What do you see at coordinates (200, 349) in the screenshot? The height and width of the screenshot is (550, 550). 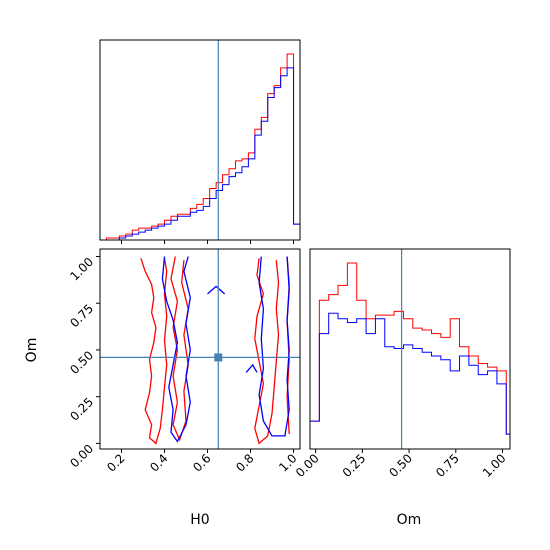 I see `panel-h0-om-contour` at bounding box center [200, 349].